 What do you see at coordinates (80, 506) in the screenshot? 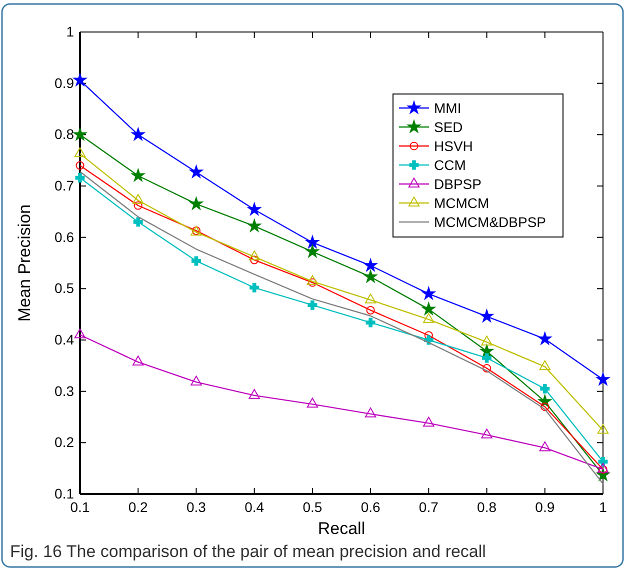
I see `x-tick-label: 0.1` at bounding box center [80, 506].